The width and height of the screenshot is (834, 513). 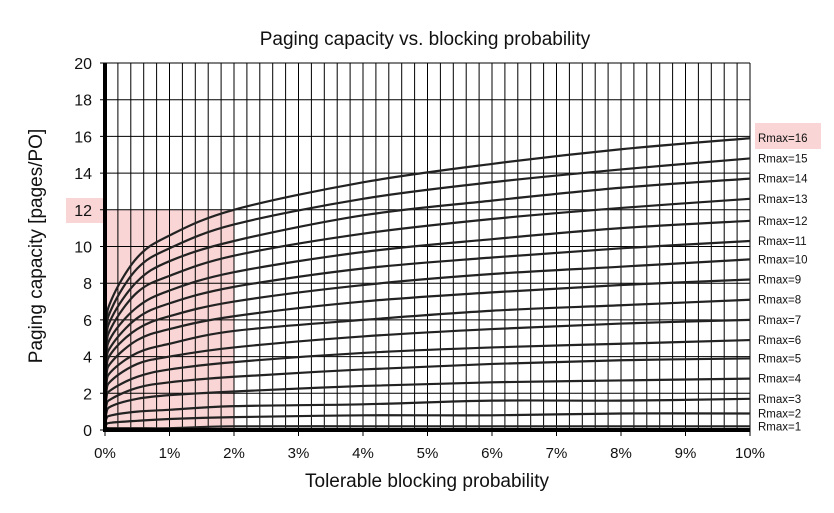 I want to click on x-tick-label: 0%, so click(x=105, y=453).